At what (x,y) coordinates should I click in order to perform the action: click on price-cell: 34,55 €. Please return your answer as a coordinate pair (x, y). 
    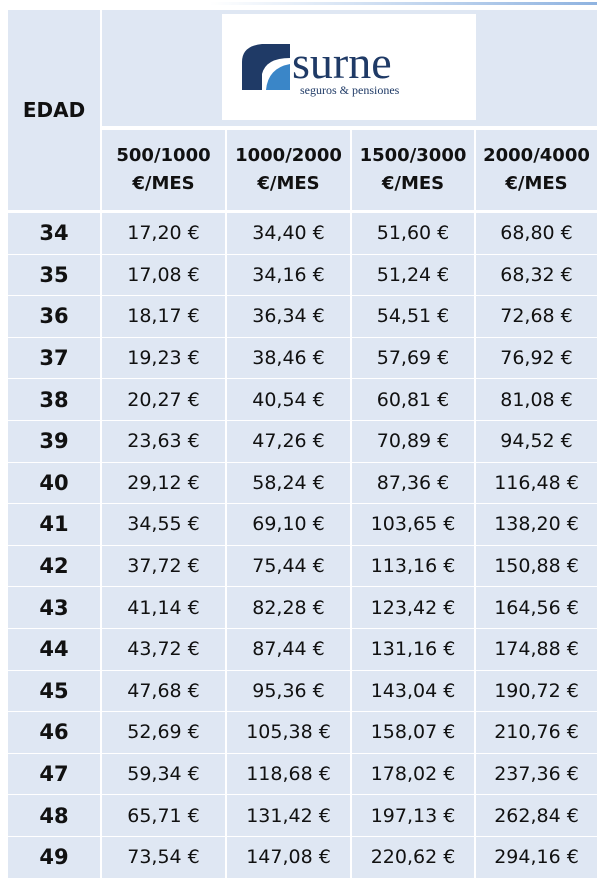
    Looking at the image, I should click on (163, 524).